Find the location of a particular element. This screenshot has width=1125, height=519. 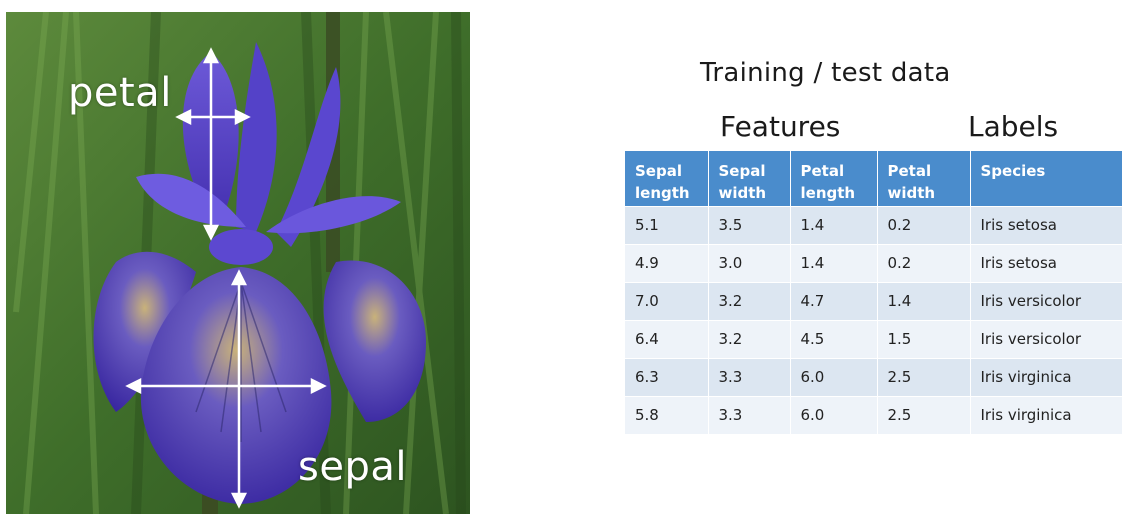

cell-petal-width: 1.5 is located at coordinates (924, 339).